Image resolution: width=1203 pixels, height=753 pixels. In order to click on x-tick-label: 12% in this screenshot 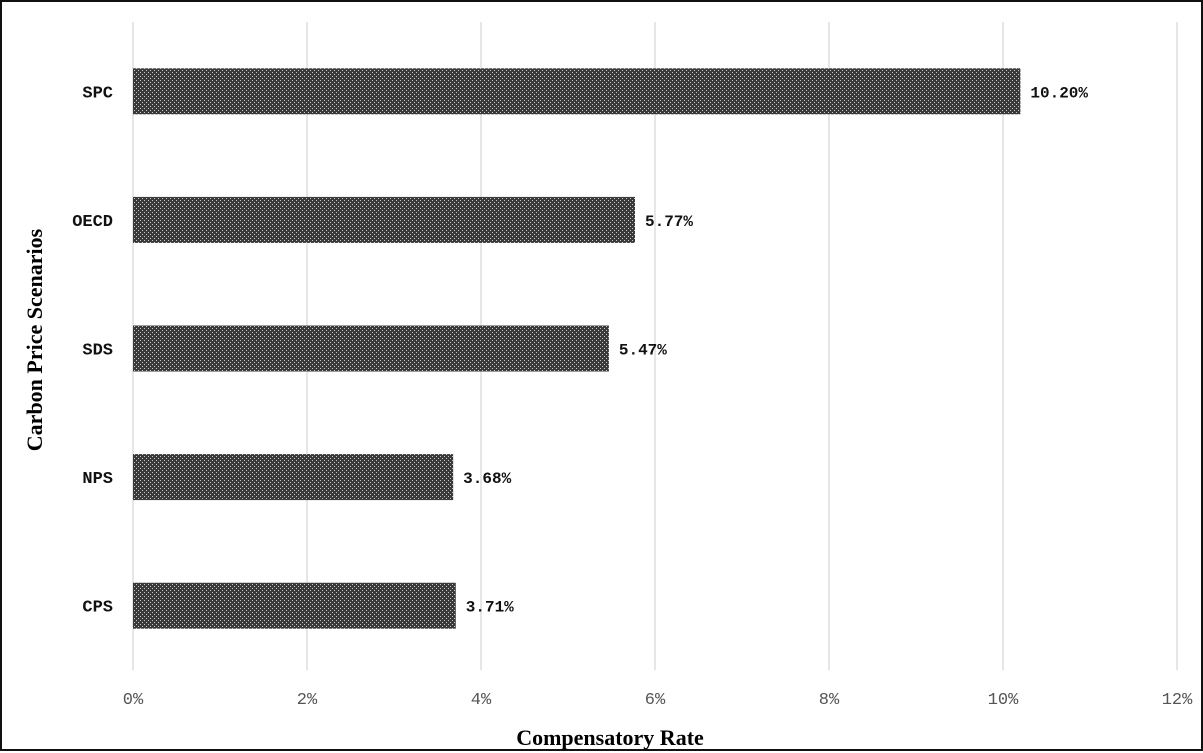, I will do `click(1177, 700)`.